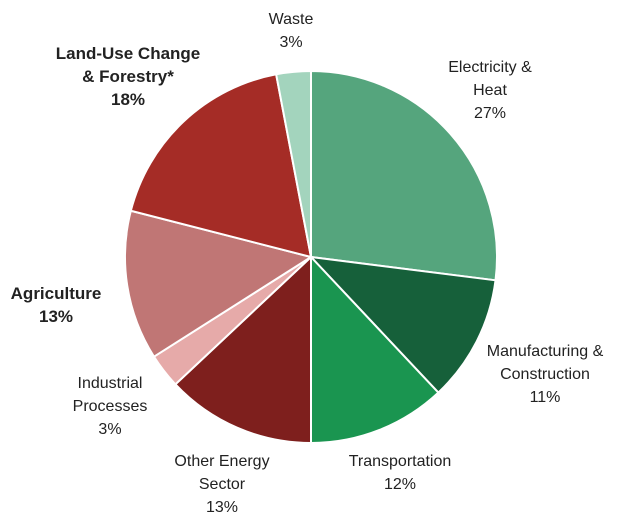 The height and width of the screenshot is (529, 633). Describe the element at coordinates (545, 397) in the screenshot. I see `slice-percent: 11%` at that location.